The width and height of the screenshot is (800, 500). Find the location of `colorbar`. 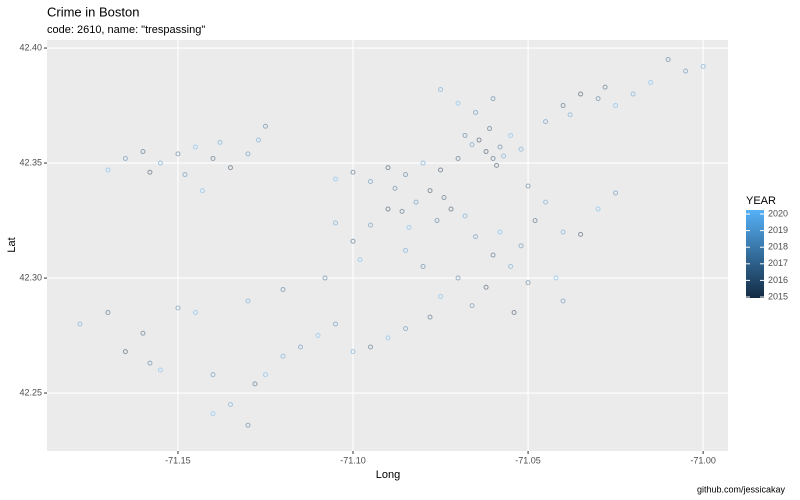

colorbar is located at coordinates (755, 254).